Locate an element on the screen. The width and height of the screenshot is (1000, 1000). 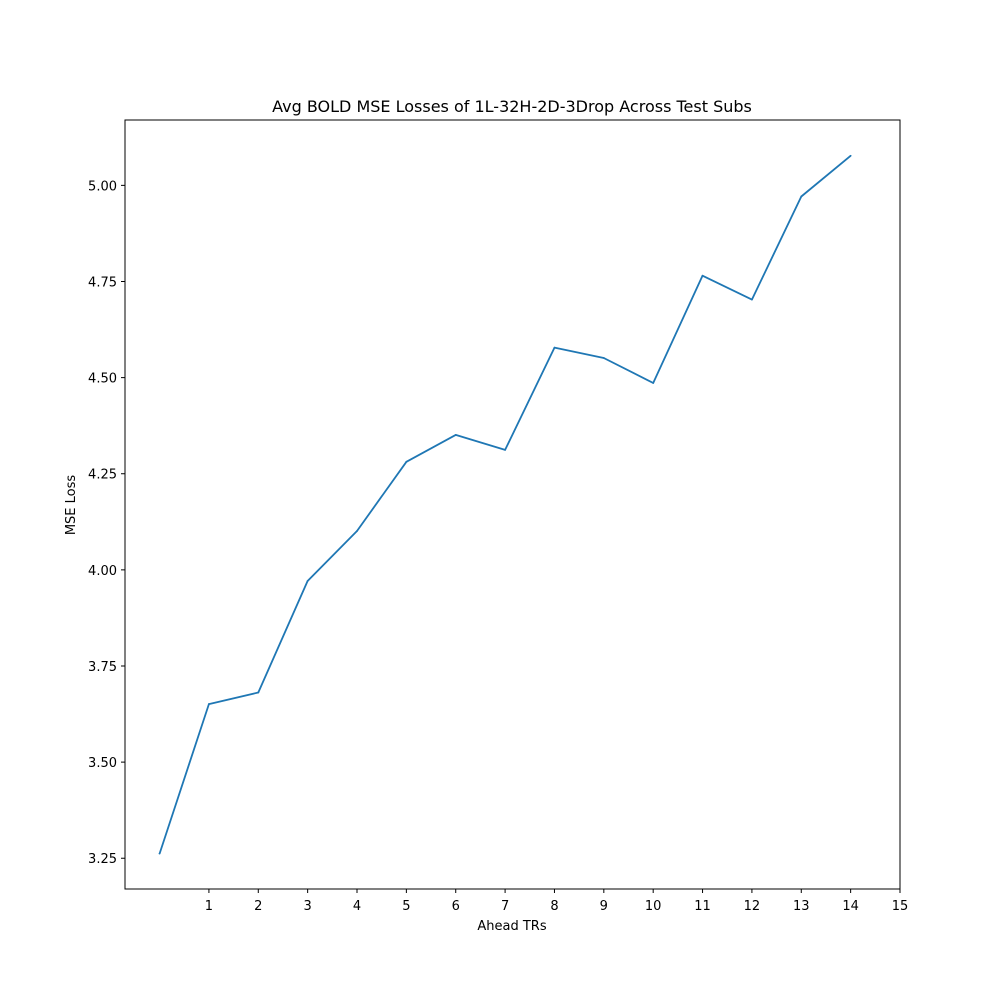
x-axis-label: Ahead TRs is located at coordinates (511, 926).